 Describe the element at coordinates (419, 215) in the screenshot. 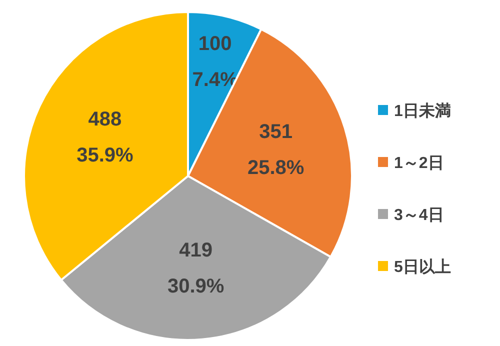

I see `legend-label: 3～4日` at that location.